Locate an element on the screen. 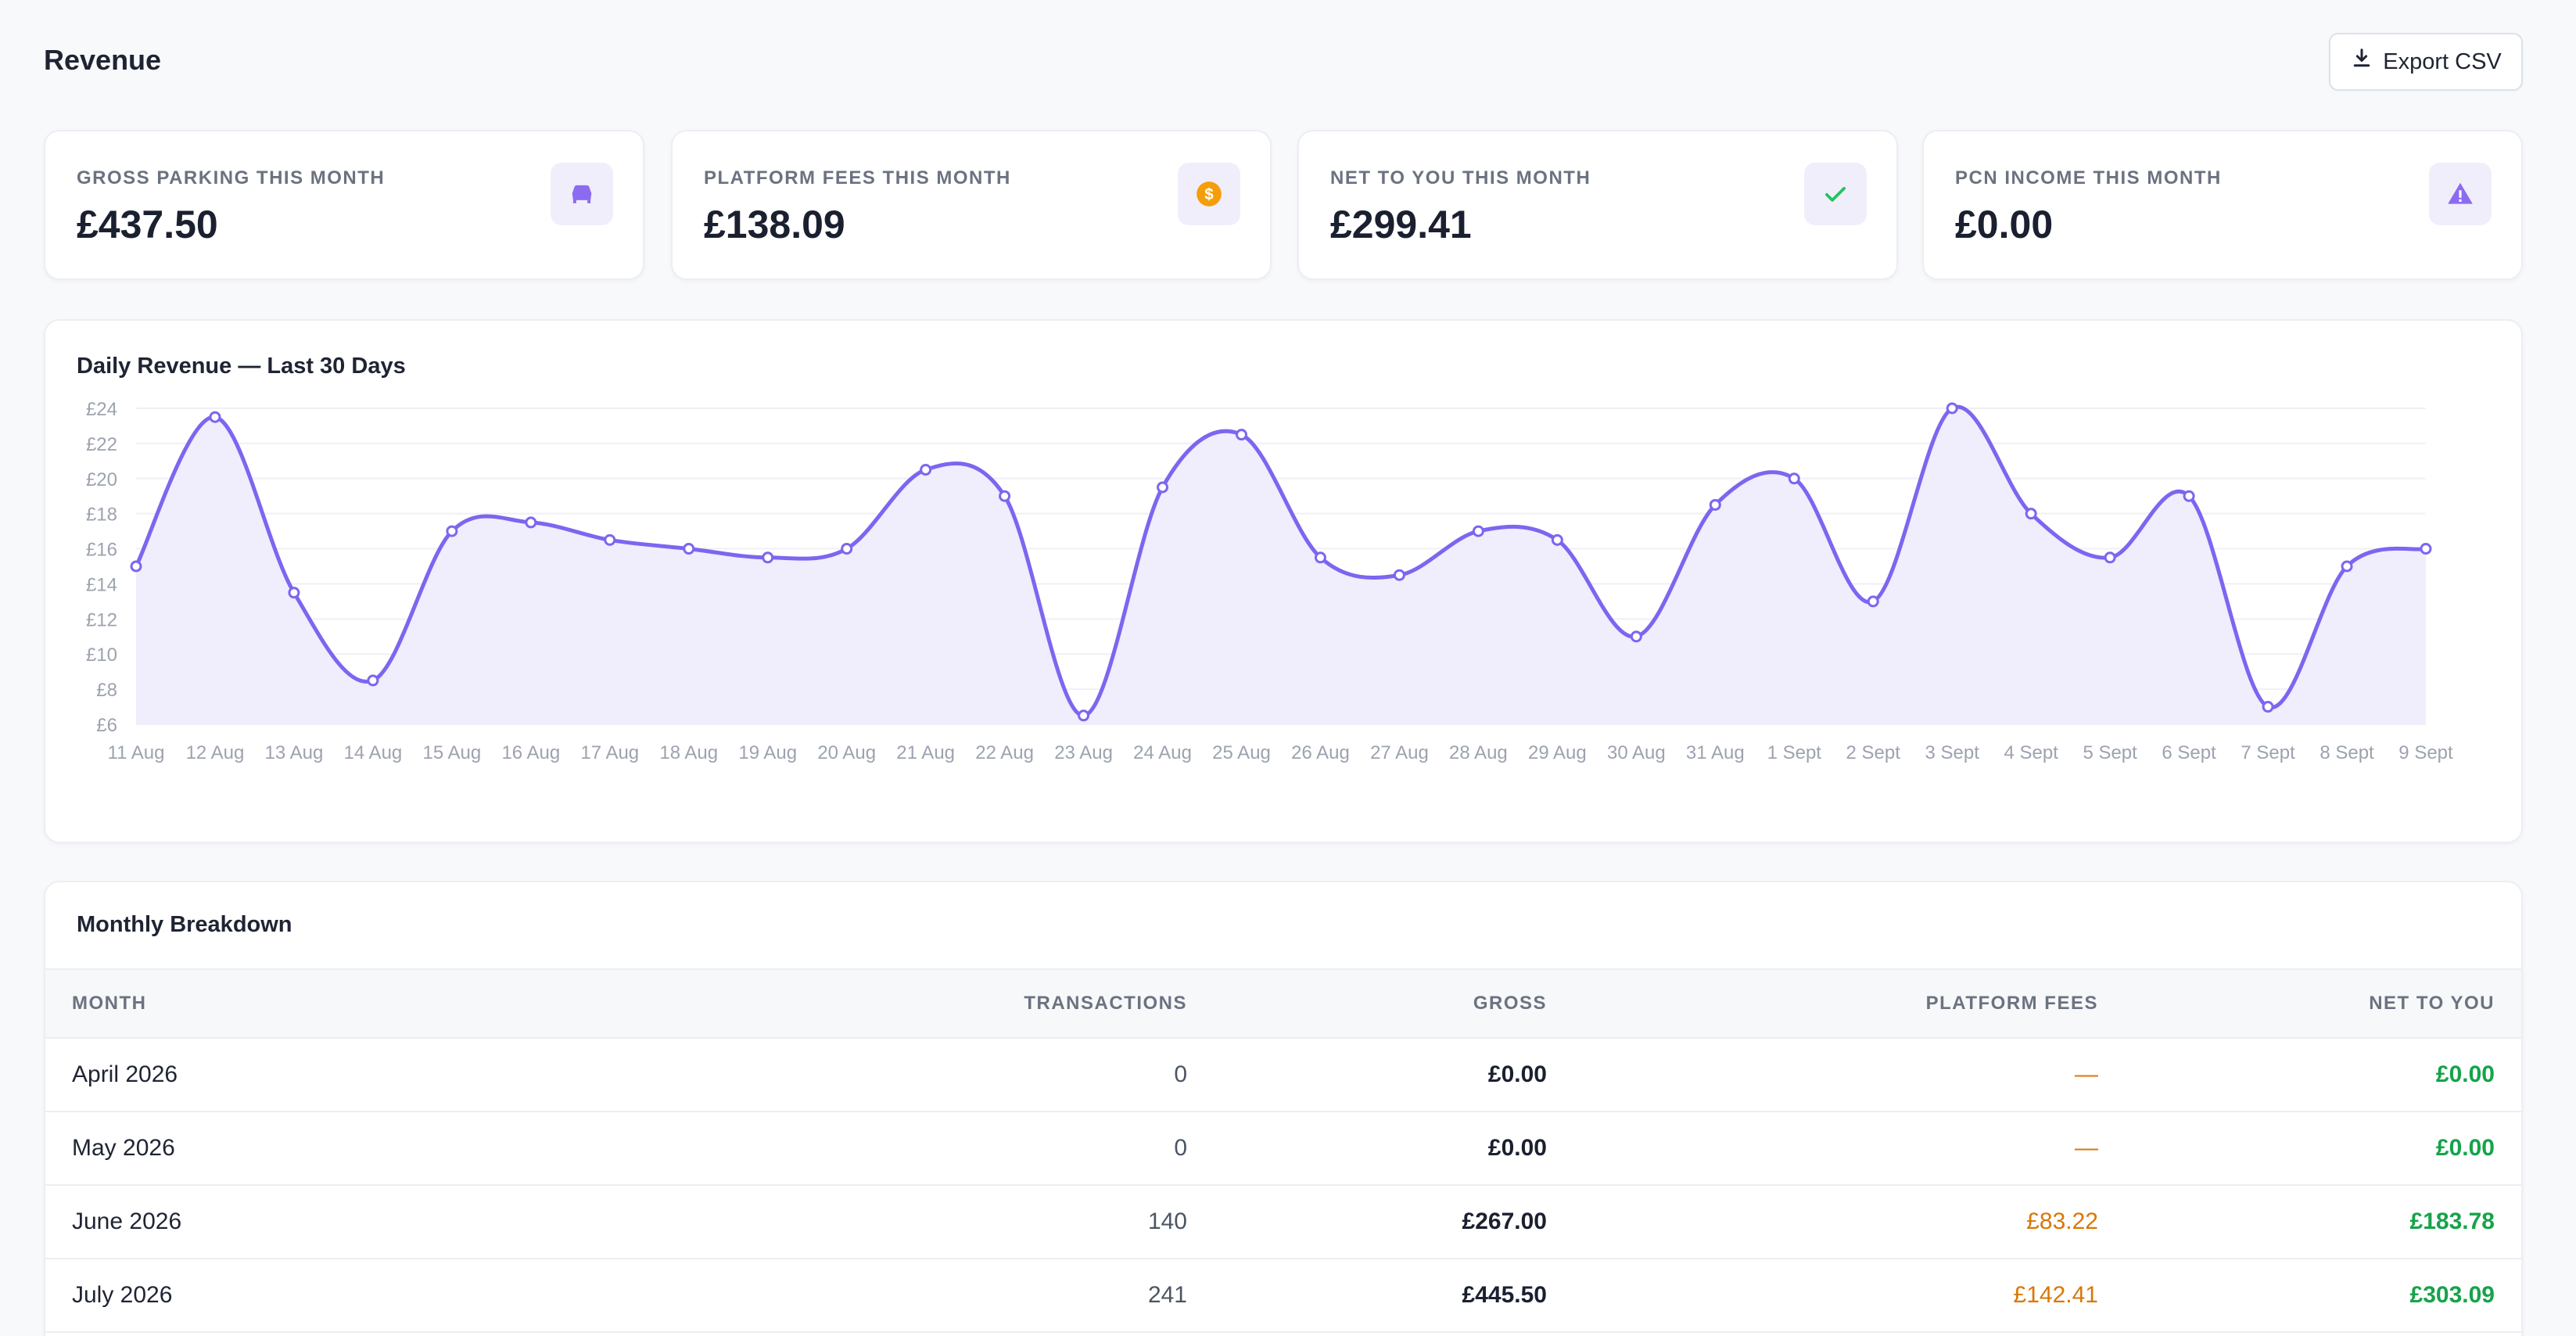  cell-gross: £267.00 is located at coordinates (1504, 1221).